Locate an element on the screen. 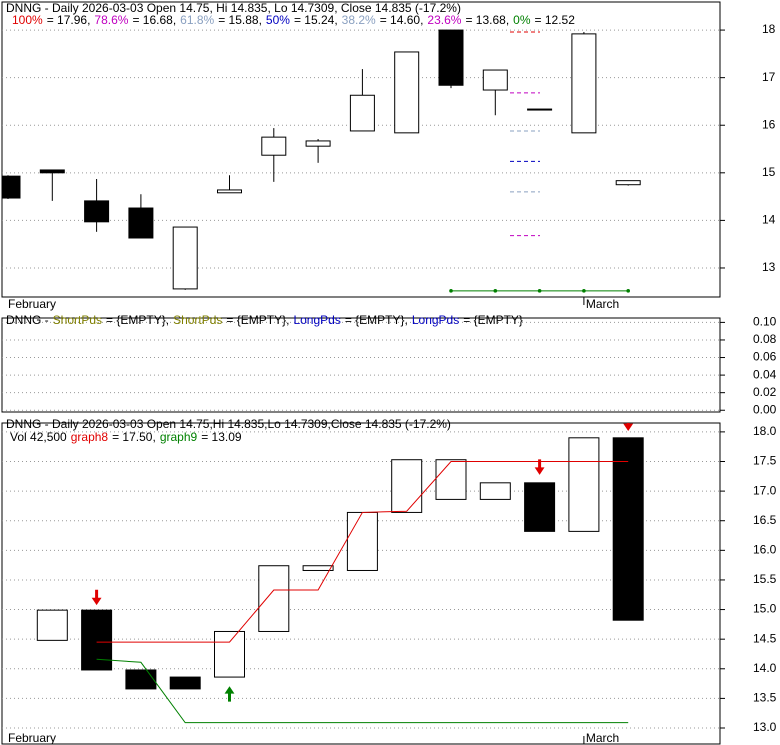 The image size is (780, 745). y-tick-label: 0.04 is located at coordinates (765, 374).